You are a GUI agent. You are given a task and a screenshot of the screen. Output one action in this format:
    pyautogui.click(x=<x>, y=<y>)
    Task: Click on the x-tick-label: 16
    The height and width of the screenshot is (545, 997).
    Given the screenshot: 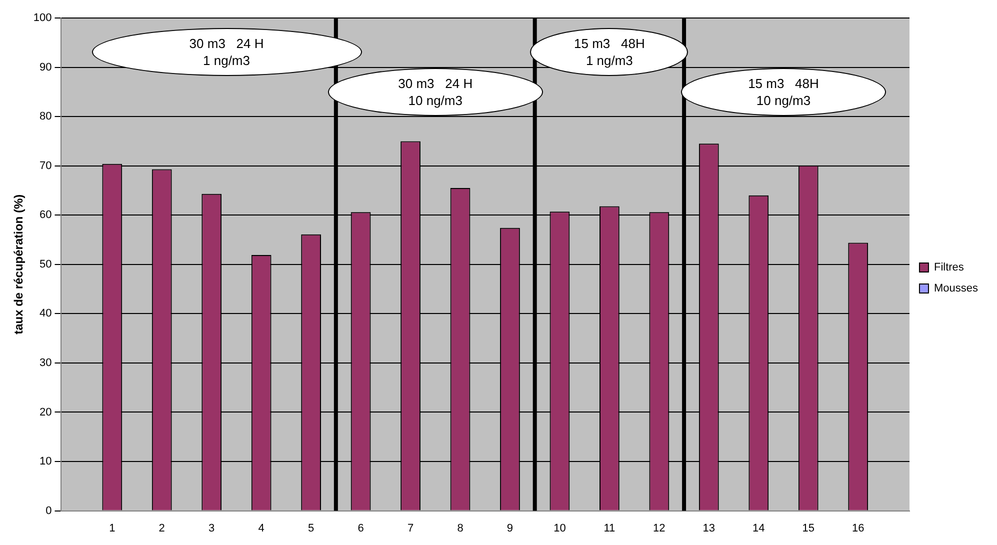 What is the action you would take?
    pyautogui.click(x=858, y=528)
    